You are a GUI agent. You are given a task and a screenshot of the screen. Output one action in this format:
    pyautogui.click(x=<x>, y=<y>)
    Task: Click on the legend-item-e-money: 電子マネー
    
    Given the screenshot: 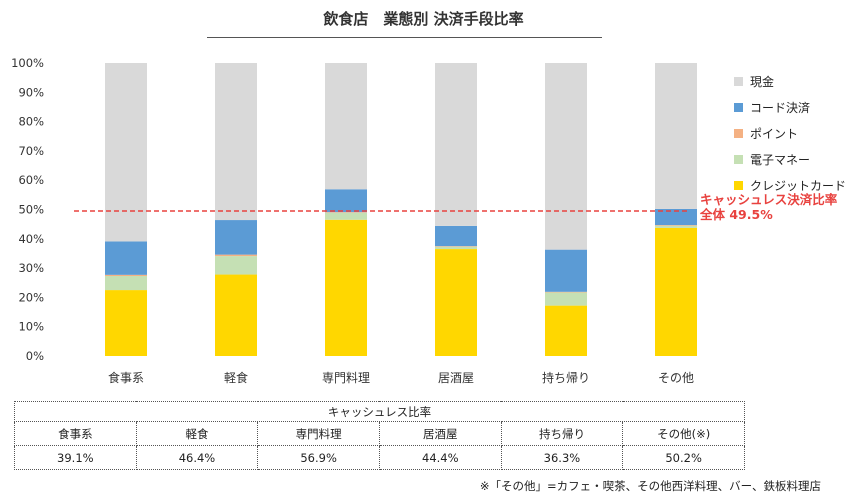 What is the action you would take?
    pyautogui.click(x=790, y=159)
    